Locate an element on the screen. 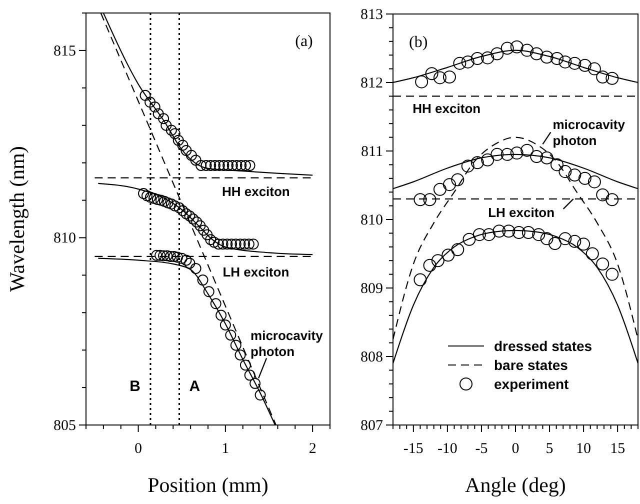 This screenshot has width=640, height=504. x-tick-label: 10 is located at coordinates (584, 449).